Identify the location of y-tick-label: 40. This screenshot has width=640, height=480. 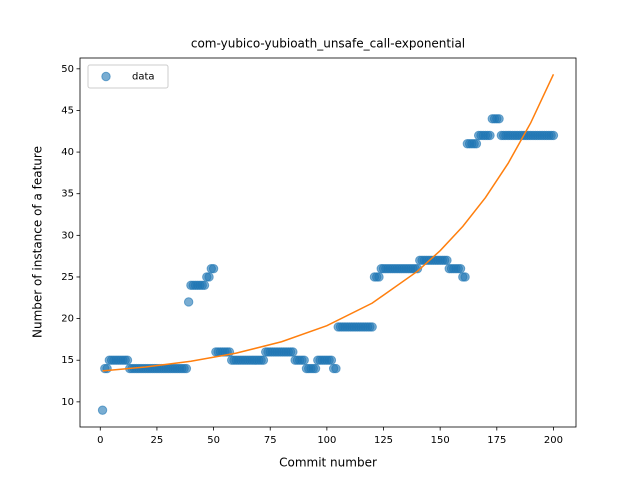
(67, 152).